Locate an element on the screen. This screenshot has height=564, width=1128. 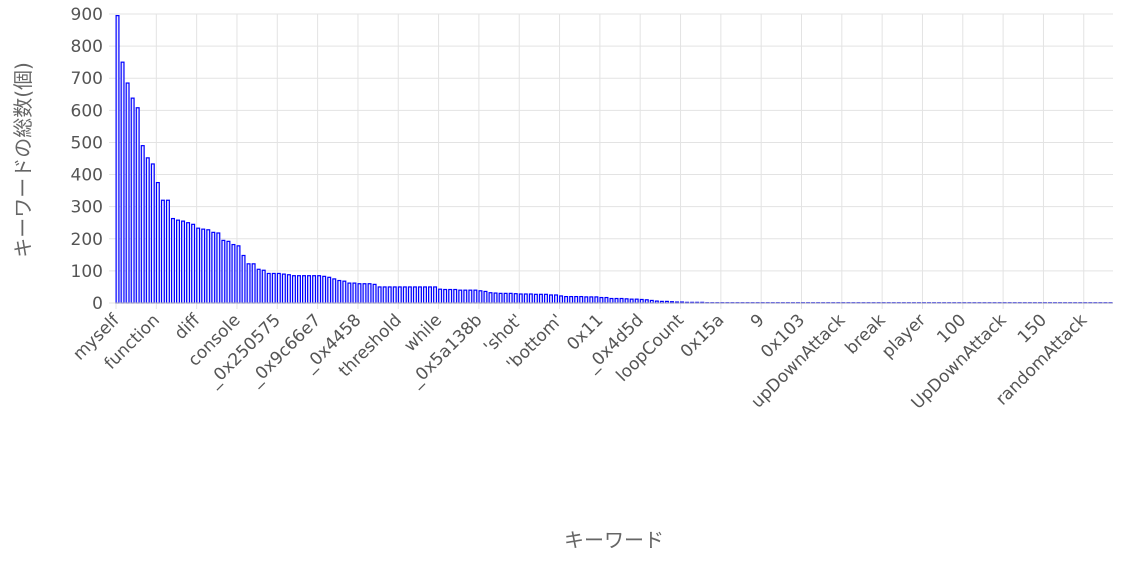
y-tick-label: 500 is located at coordinates (87, 143).